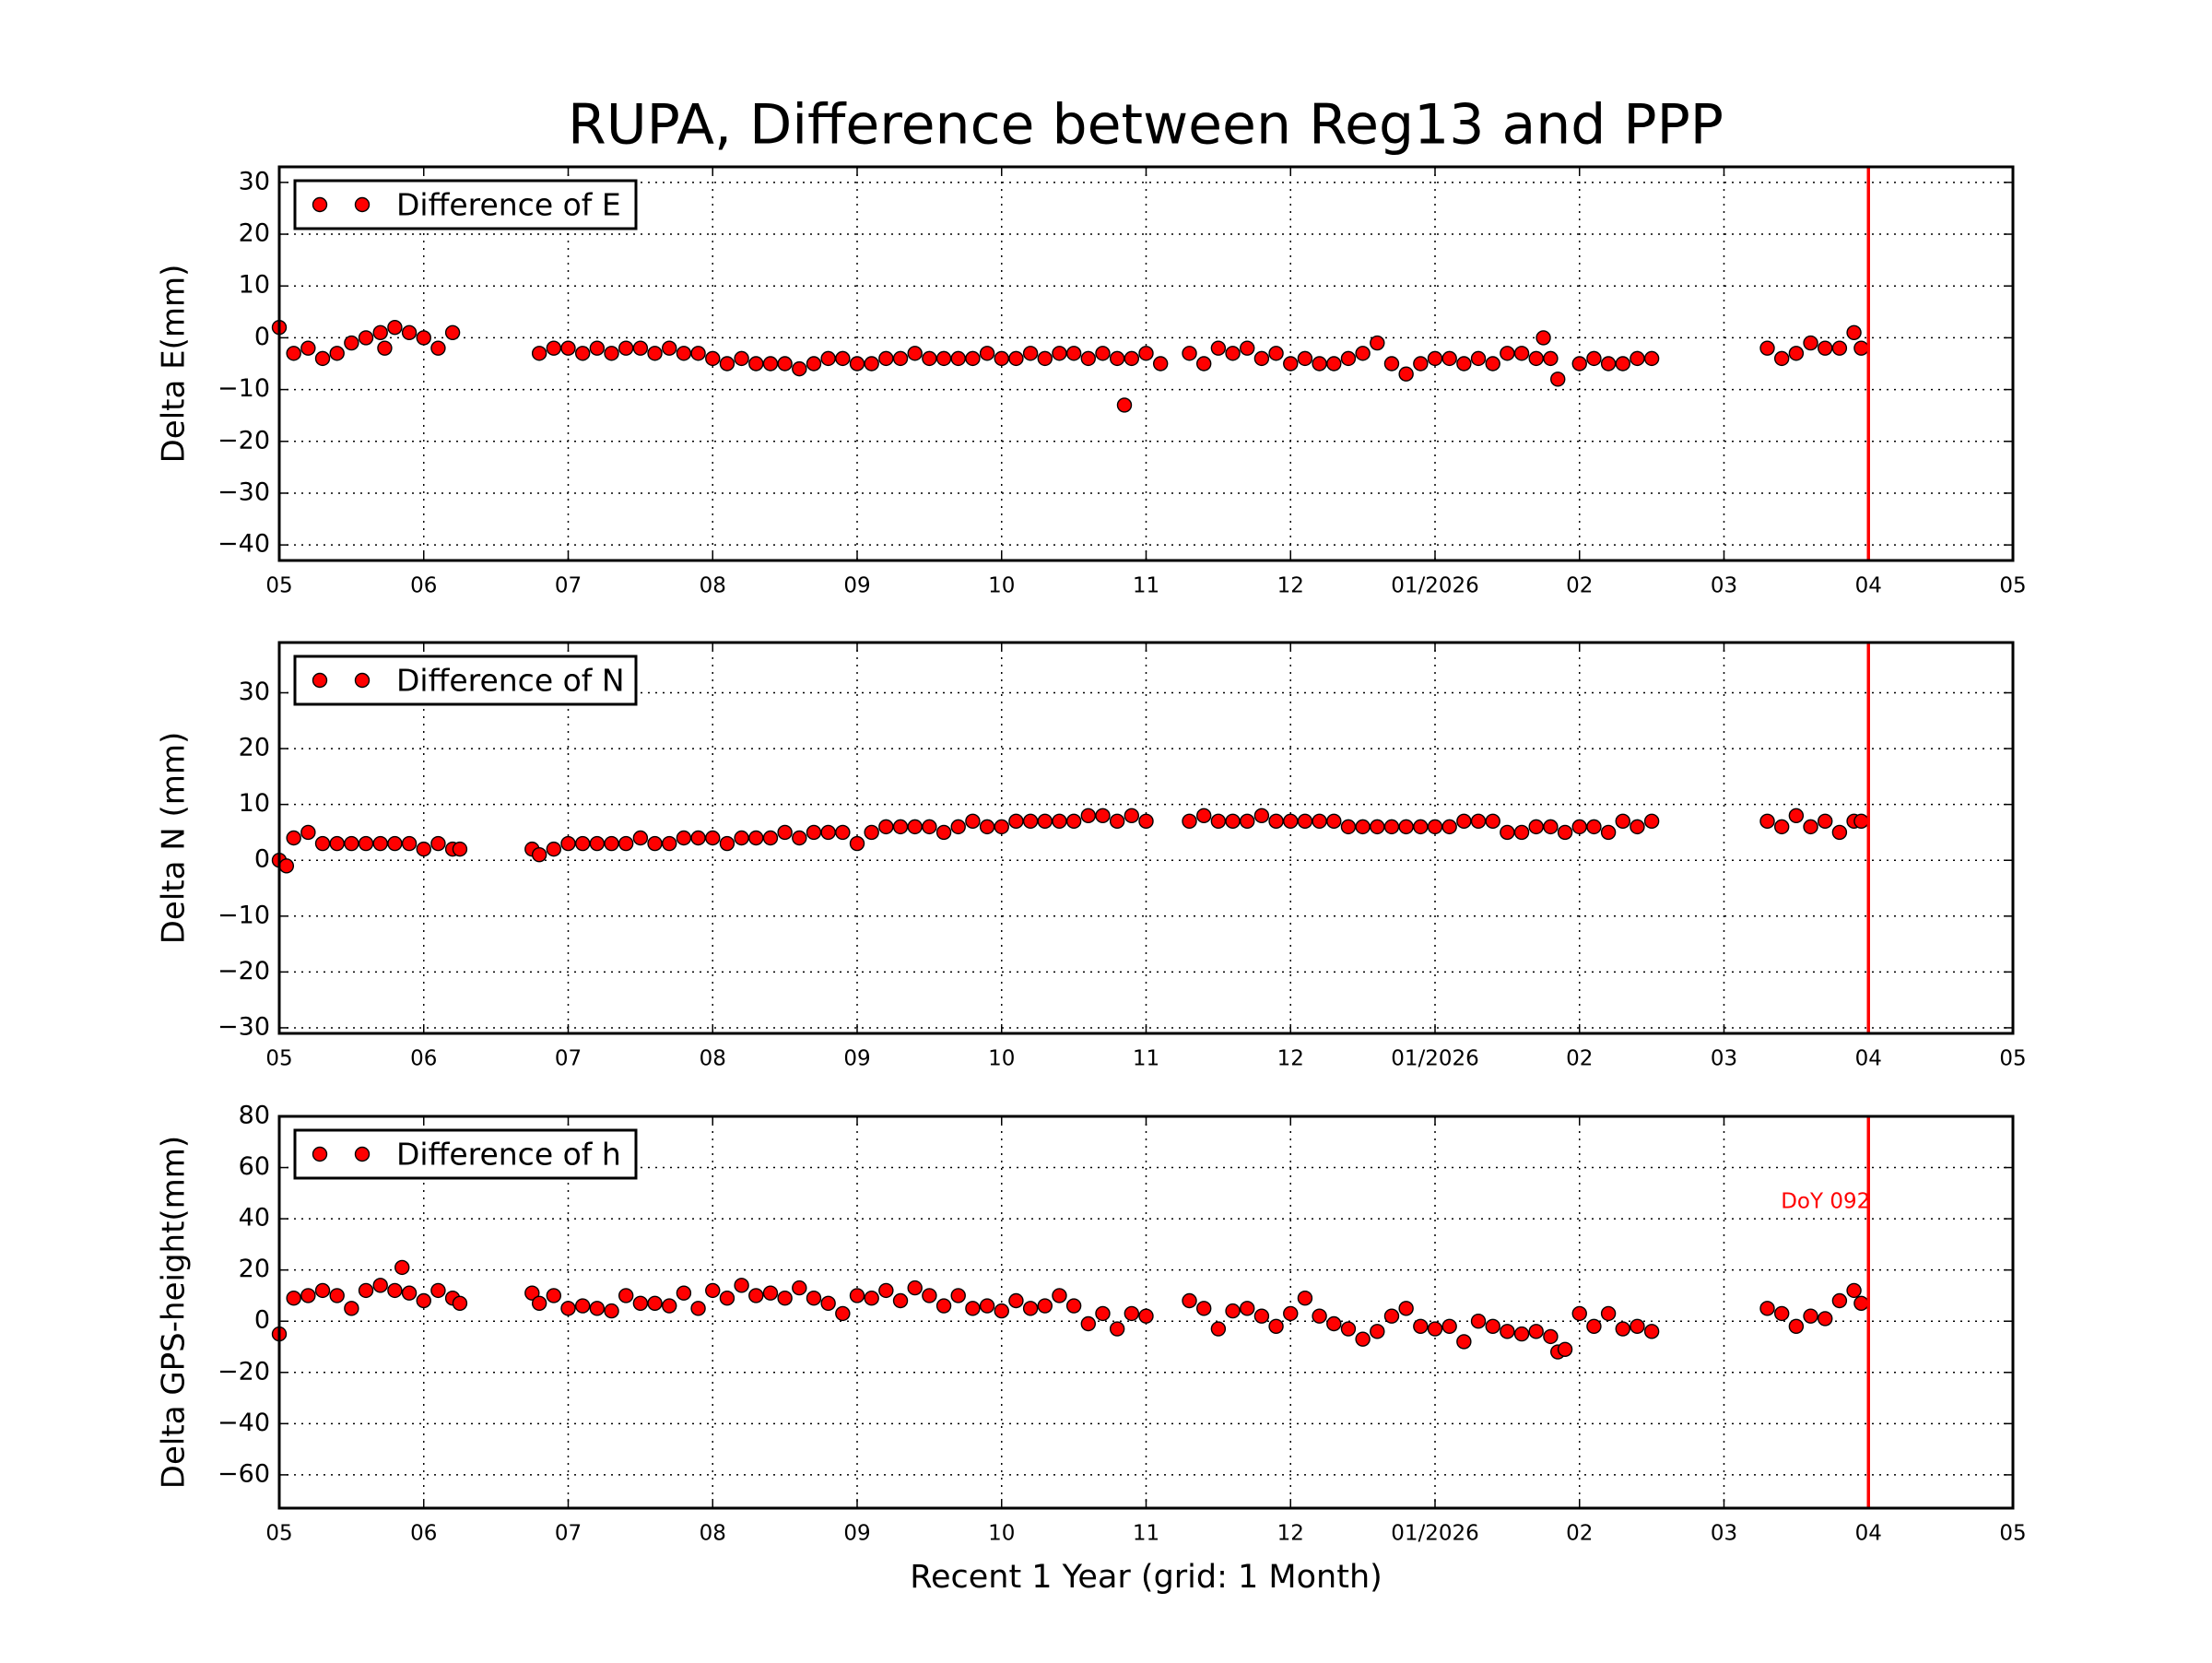  I want to click on y-tick-label: 60, so click(254, 1166).